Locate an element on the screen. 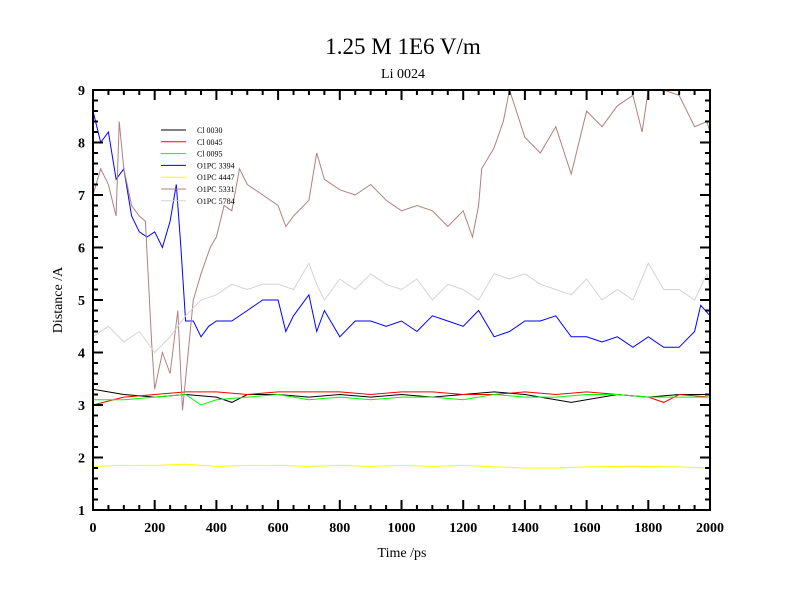 The width and height of the screenshot is (800, 605). x-tick-label: 1600 is located at coordinates (587, 528).